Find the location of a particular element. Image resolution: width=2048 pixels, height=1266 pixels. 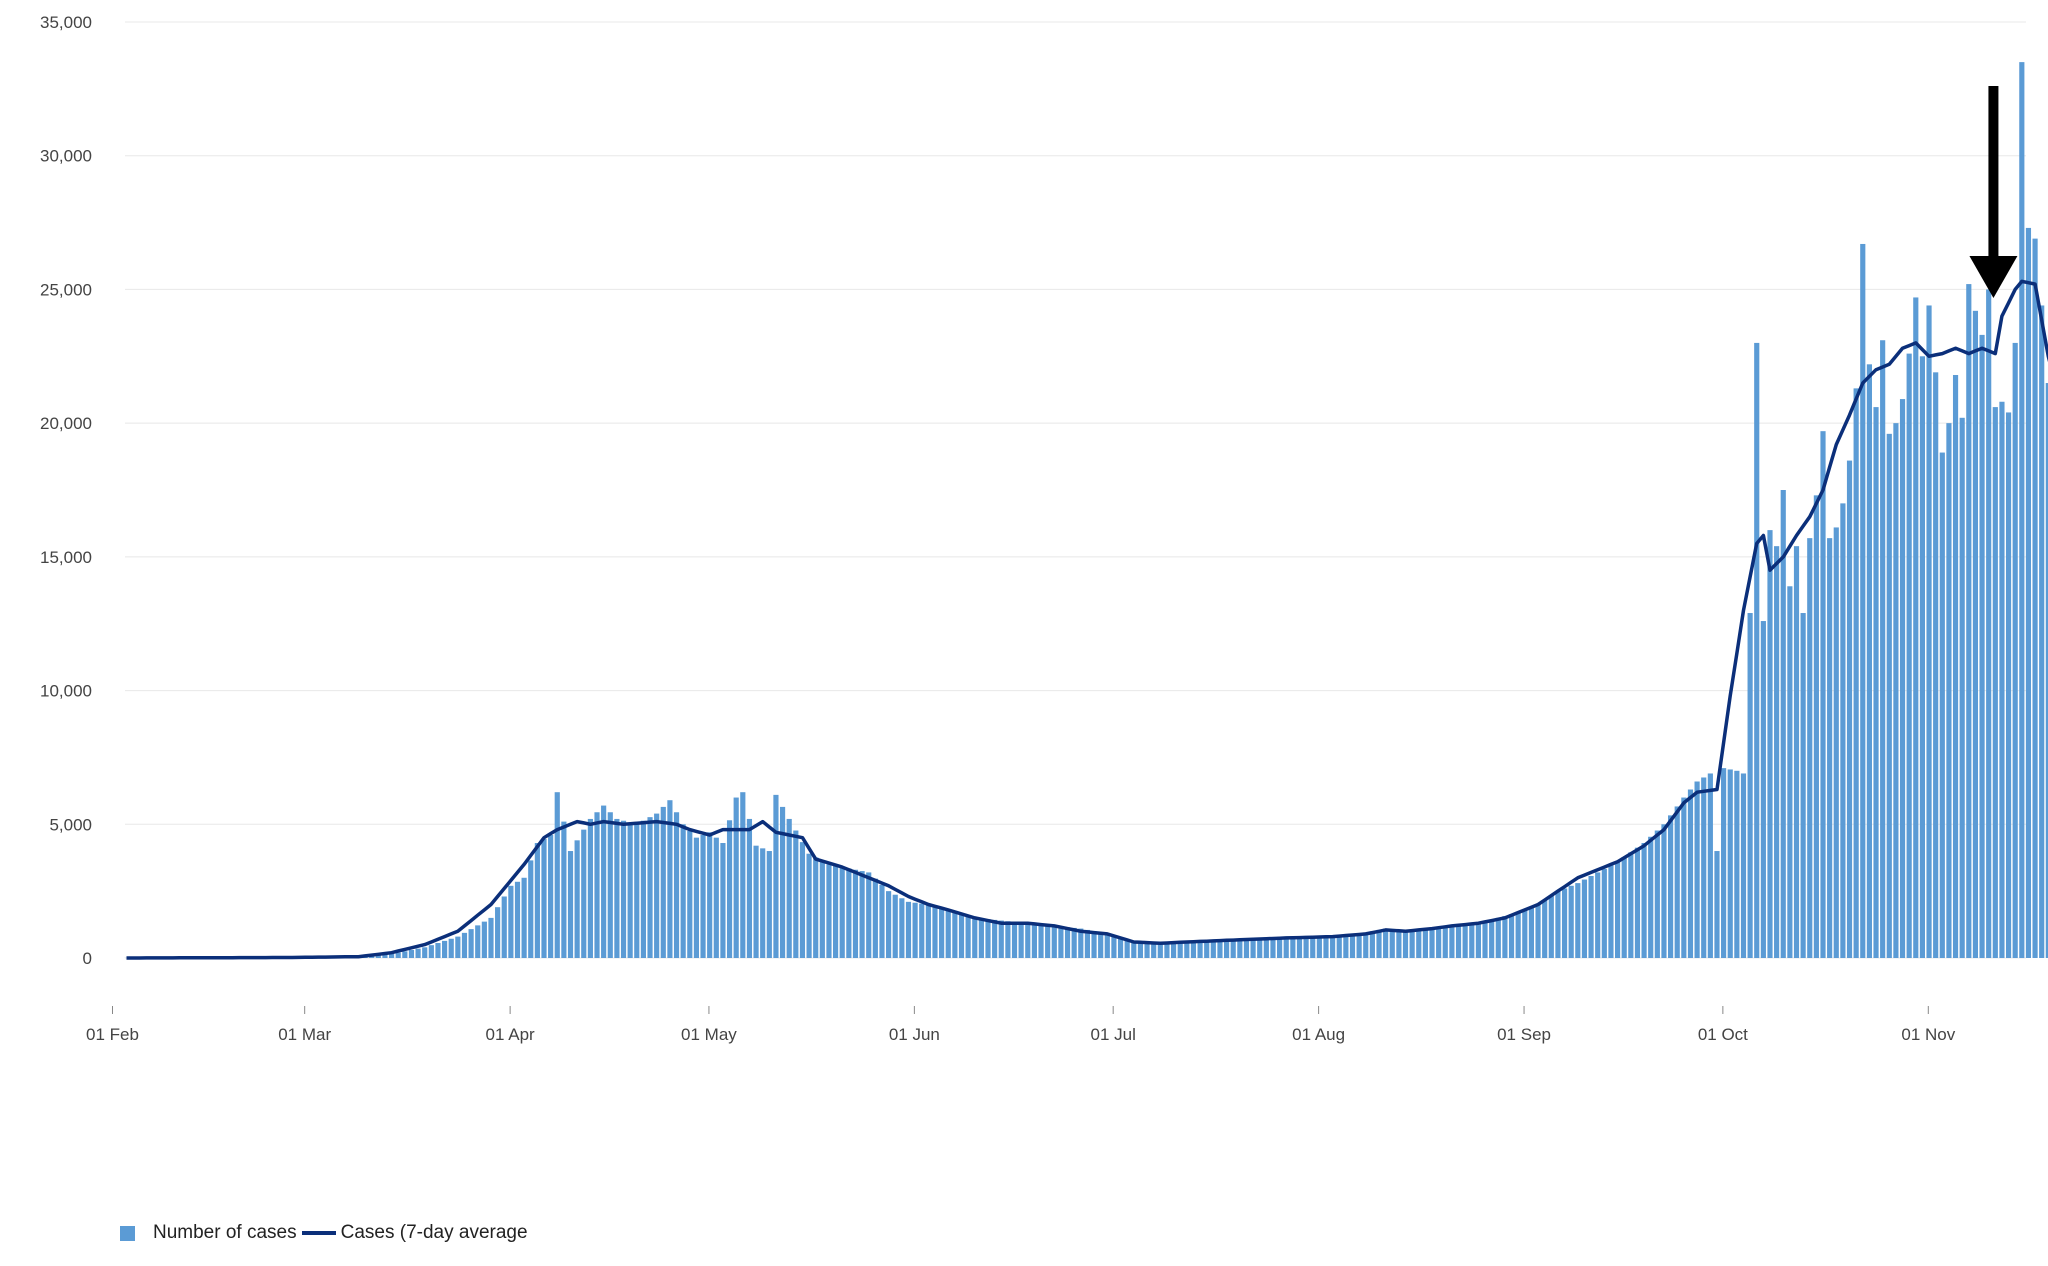

legend-item-line: Cases (7-day average is located at coordinates (412, 1233).